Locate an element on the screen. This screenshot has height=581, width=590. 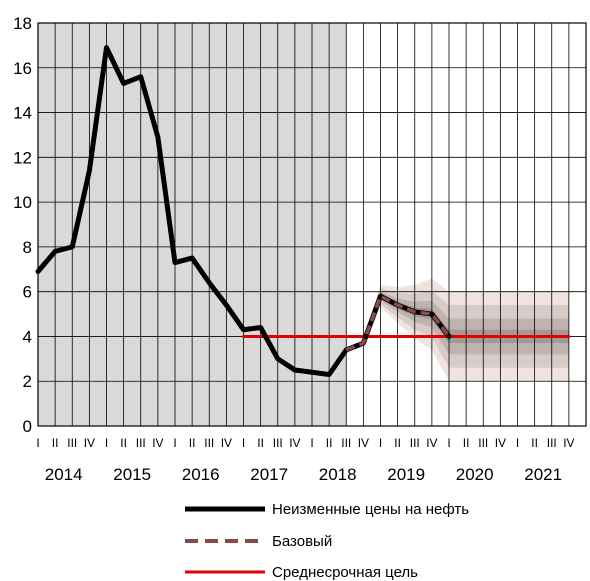
y-tick-label: 16 is located at coordinates (22, 68).